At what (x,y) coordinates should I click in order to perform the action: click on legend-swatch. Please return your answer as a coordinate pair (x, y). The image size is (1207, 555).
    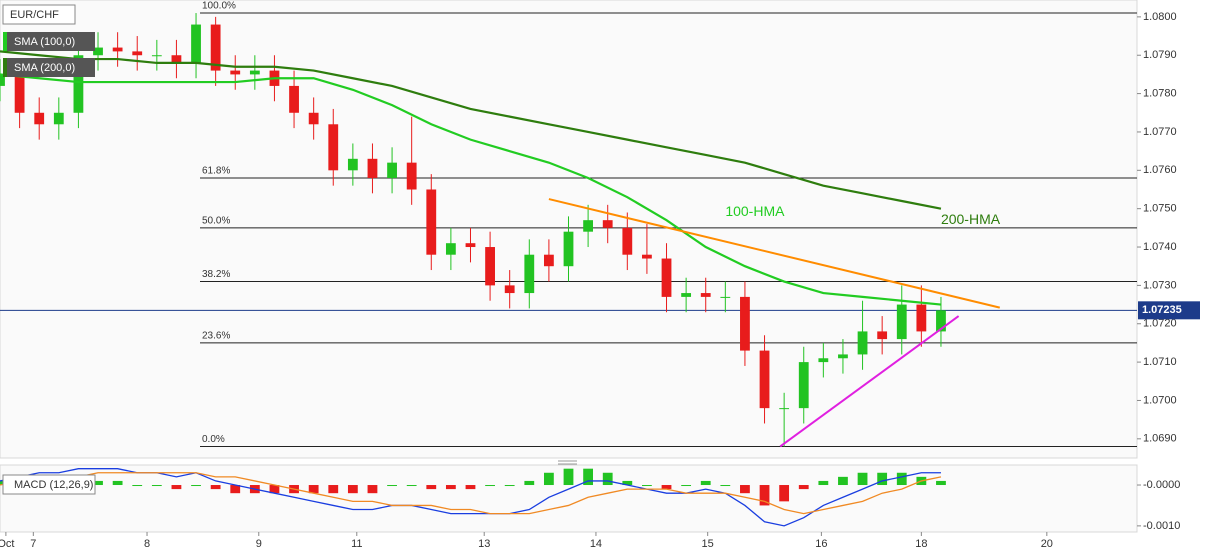
    Looking at the image, I should click on (5, 67).